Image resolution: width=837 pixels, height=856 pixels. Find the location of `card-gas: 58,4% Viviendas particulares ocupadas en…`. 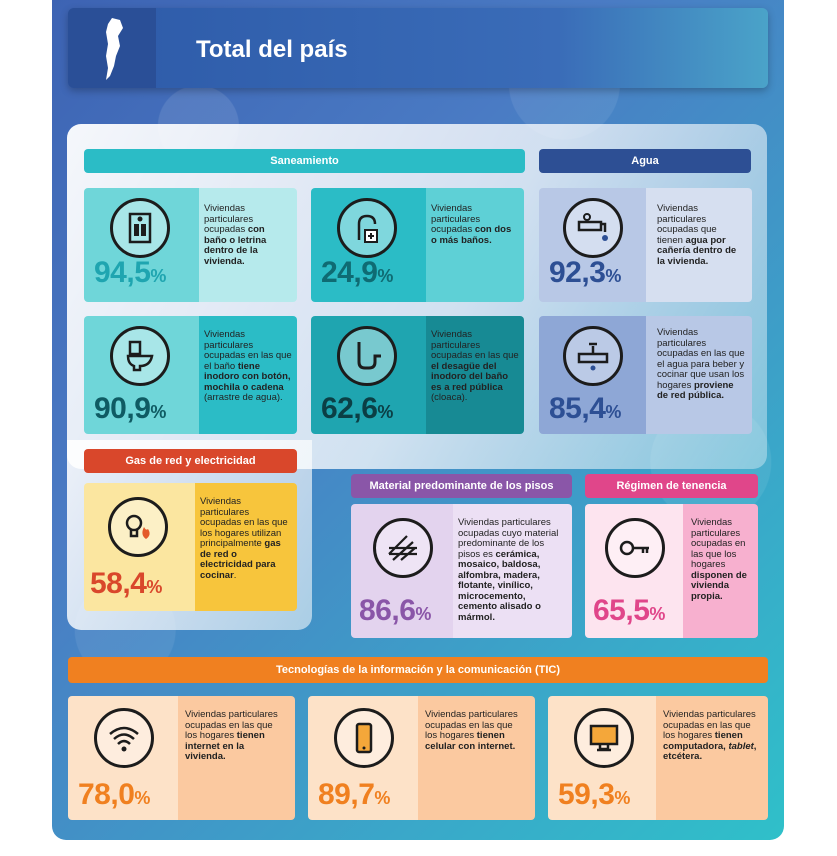

card-gas: 58,4% Viviendas particulares ocupadas en… is located at coordinates (190, 547).